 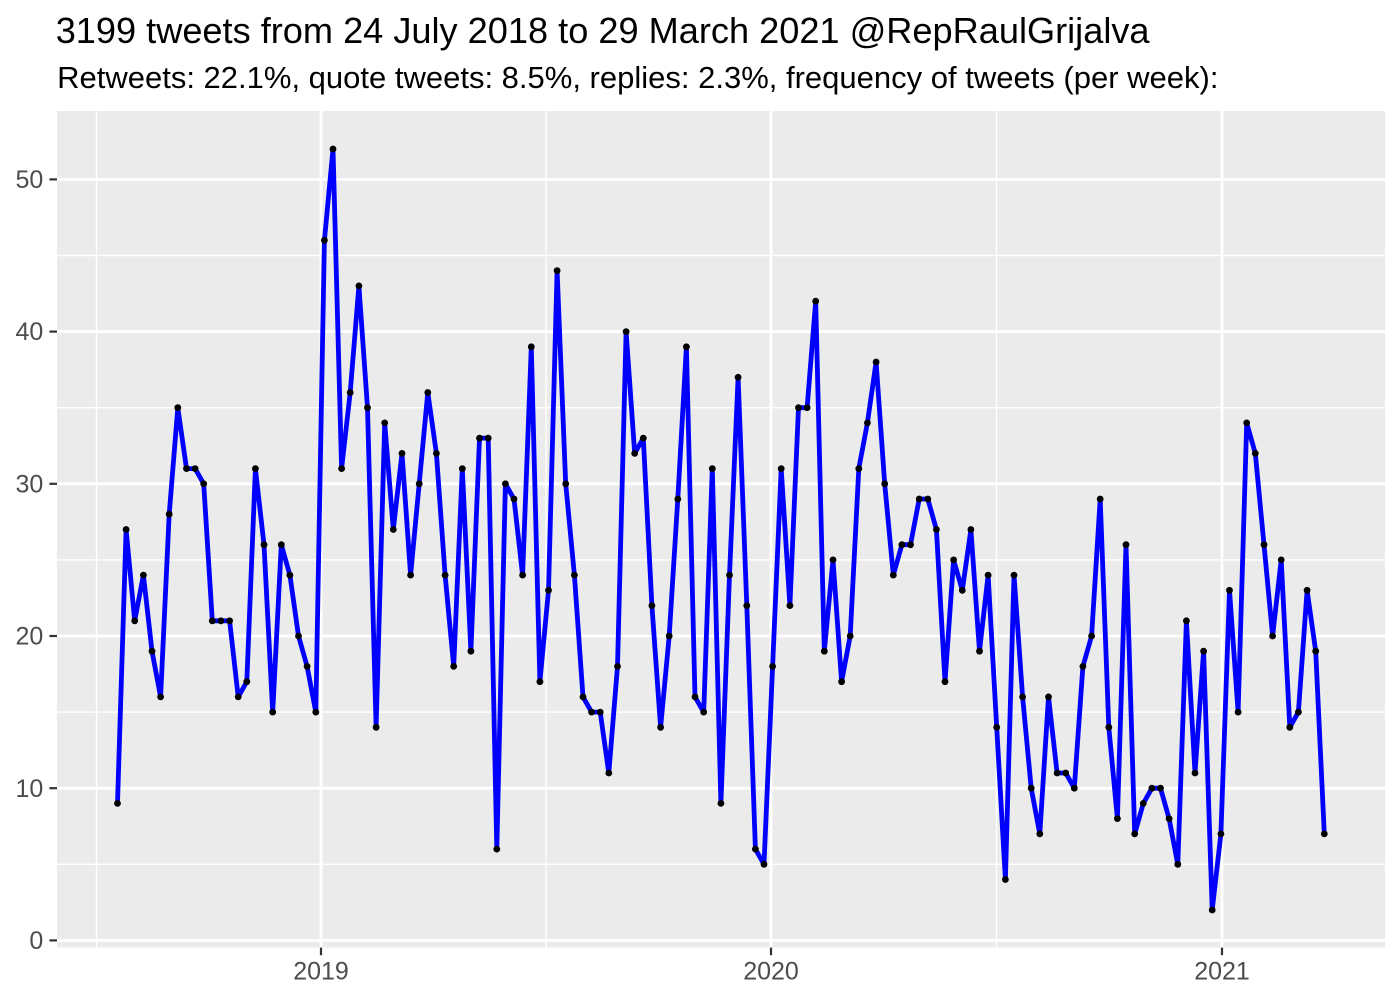 I want to click on svg-text: 10, so click(x=29, y=789).